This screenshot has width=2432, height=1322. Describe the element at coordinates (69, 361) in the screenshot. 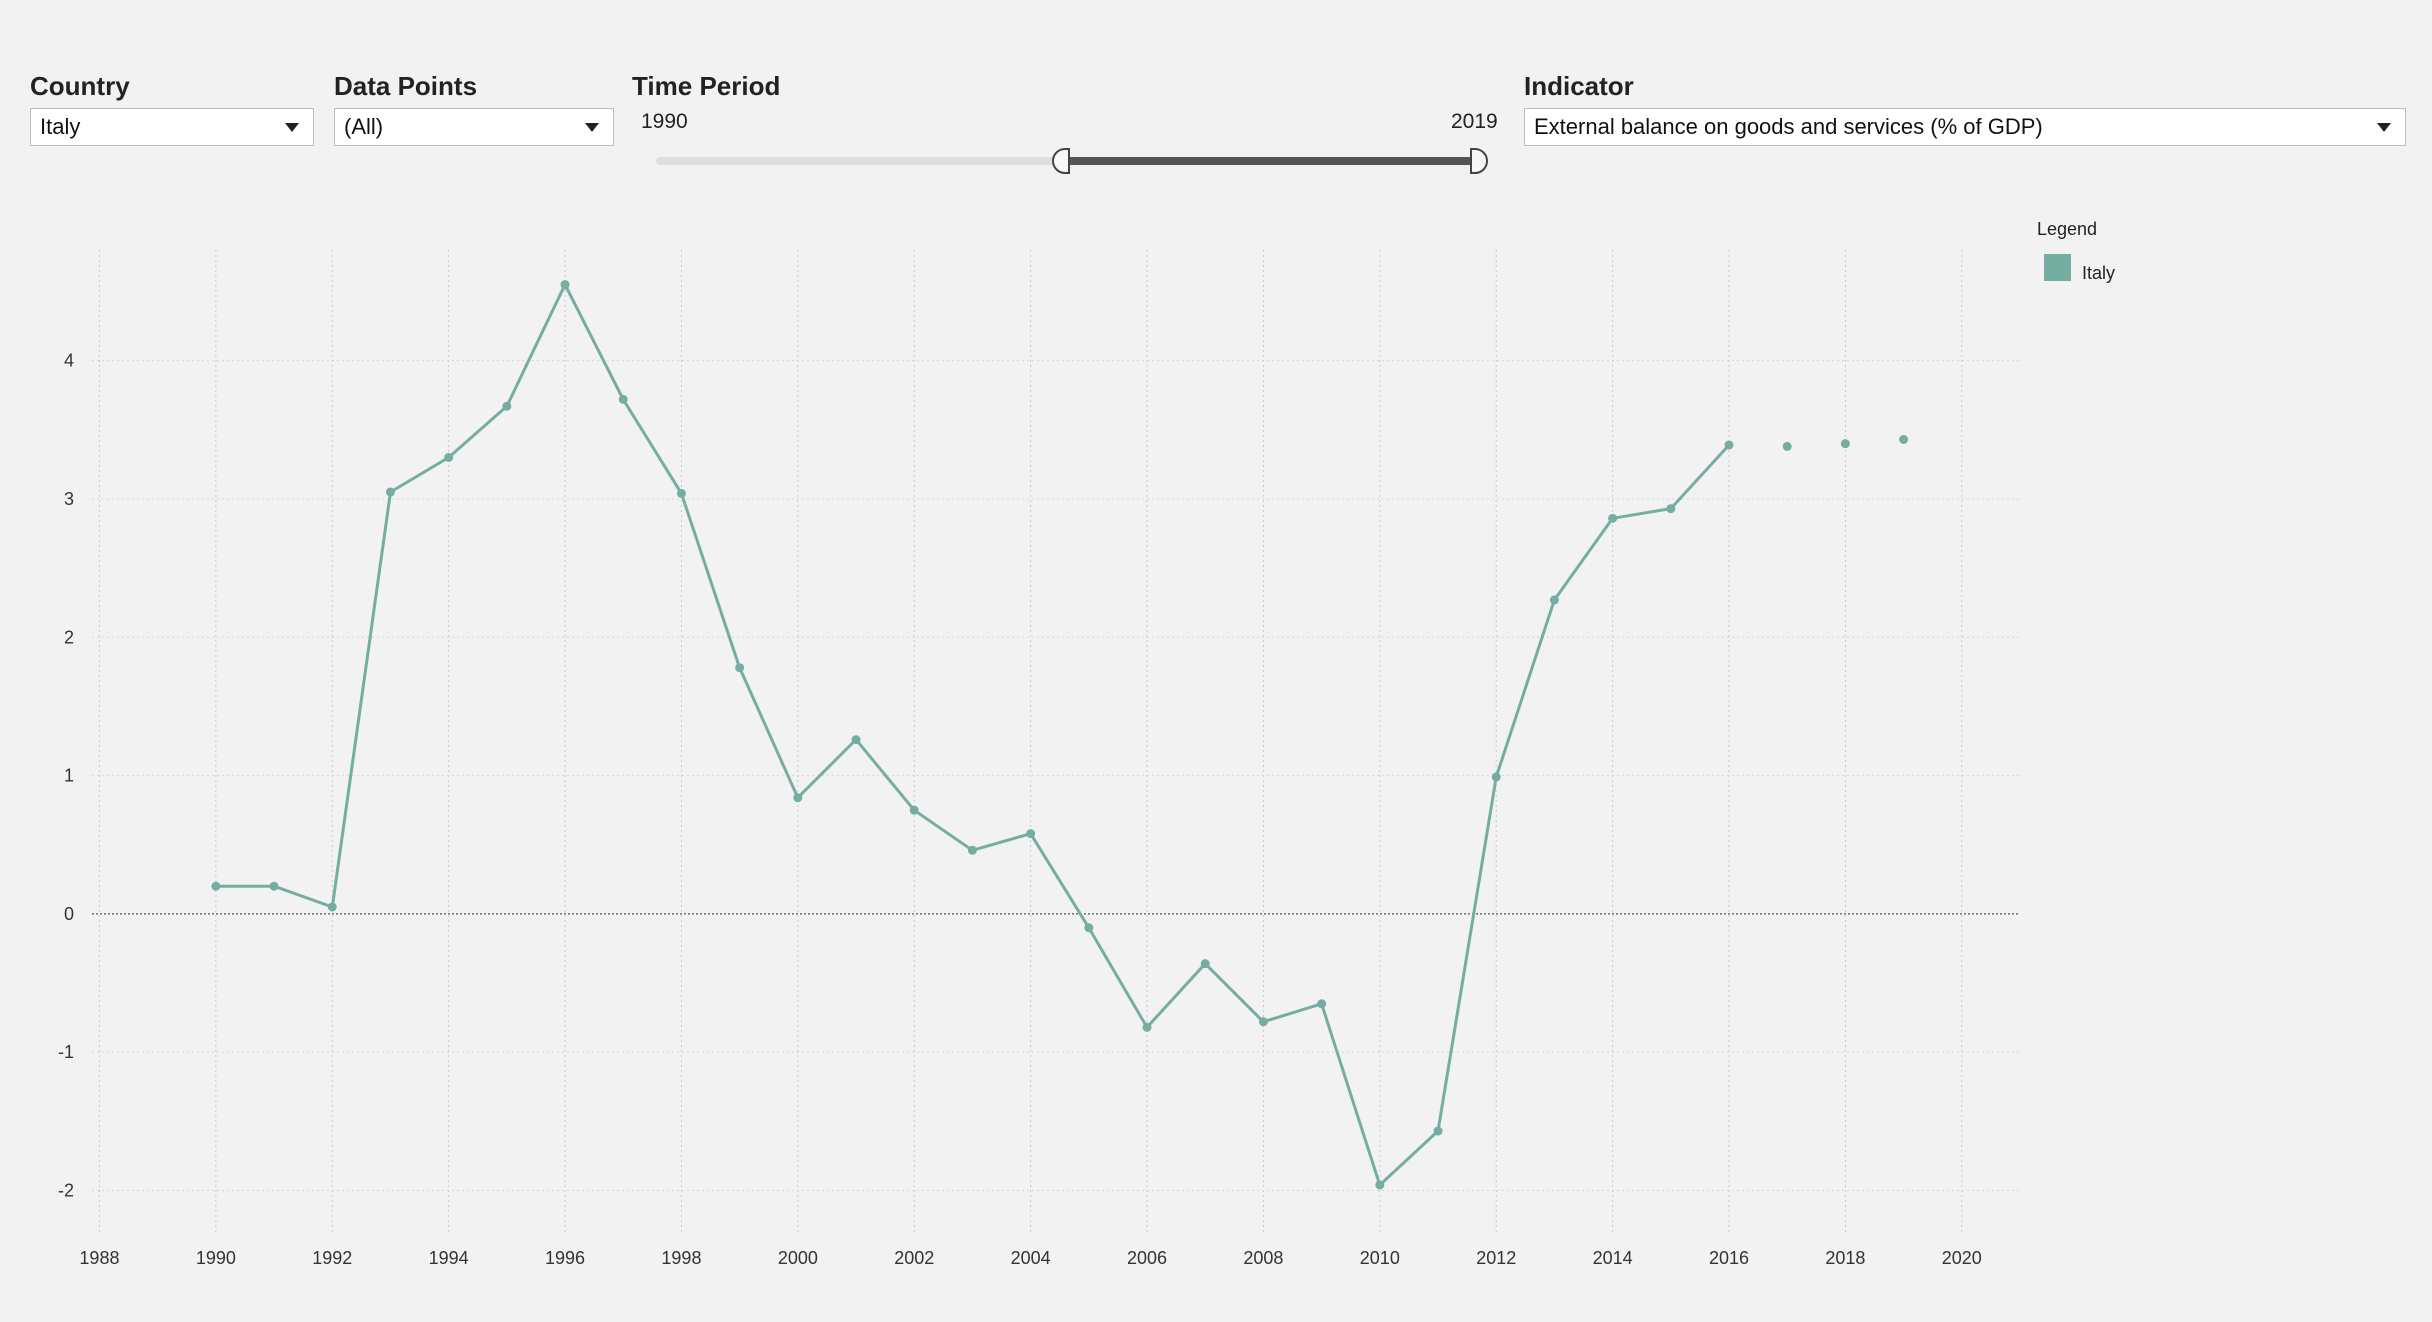

I see `y-tick-label: 4` at that location.